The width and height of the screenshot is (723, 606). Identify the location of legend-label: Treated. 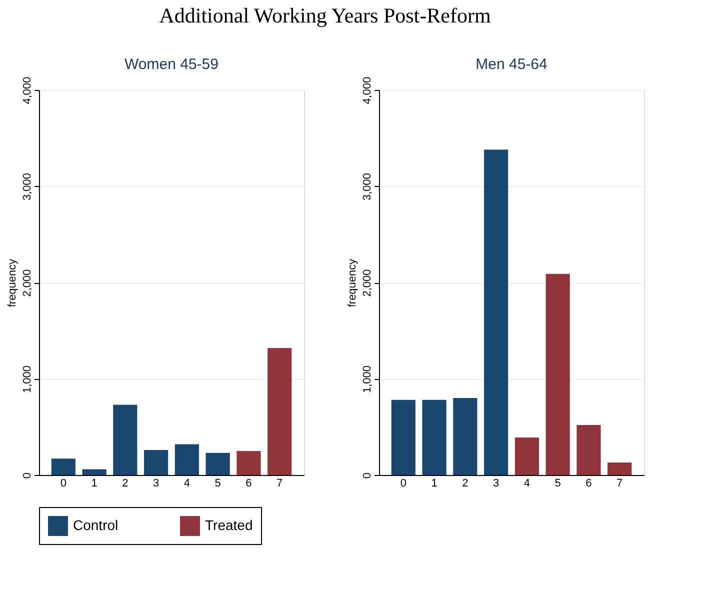
(229, 525).